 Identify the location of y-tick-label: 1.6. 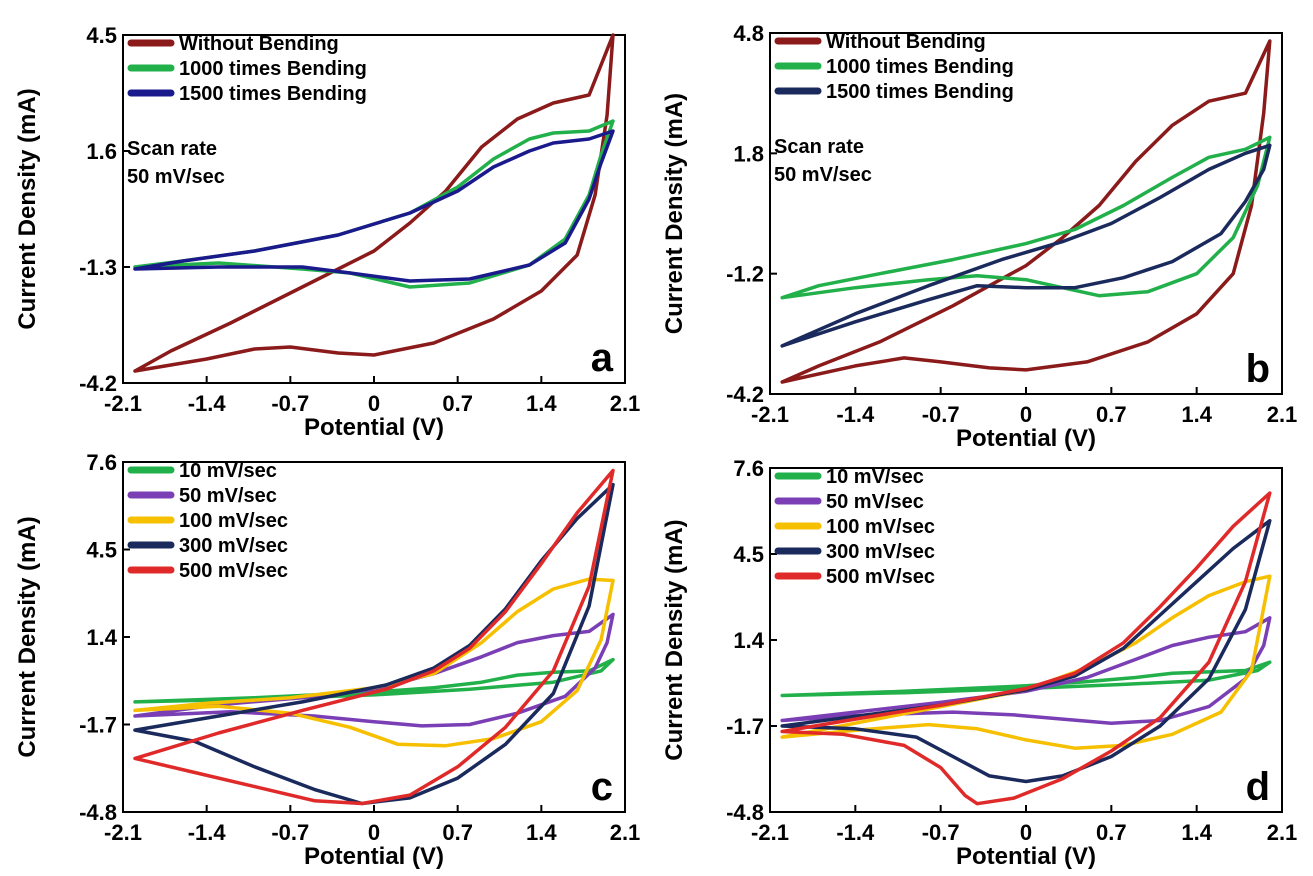
(101, 151).